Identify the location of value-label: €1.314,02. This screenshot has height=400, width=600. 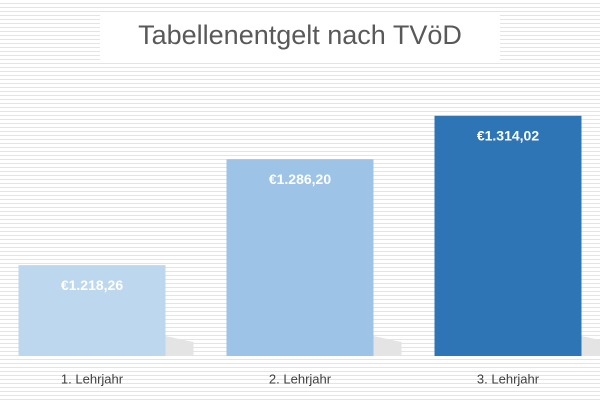
(508, 136).